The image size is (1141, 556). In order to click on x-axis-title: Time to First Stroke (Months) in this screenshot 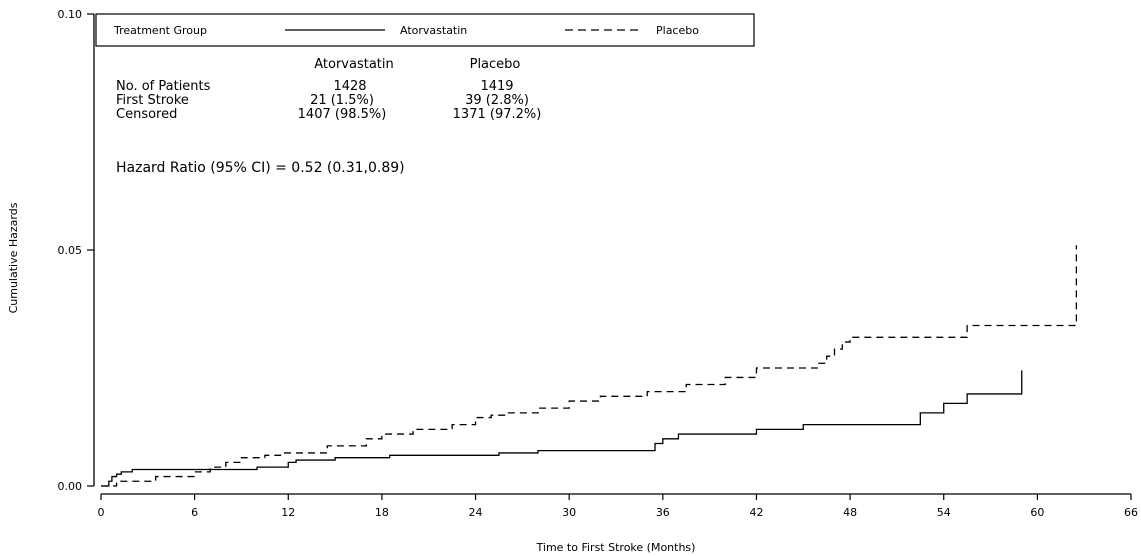, I will do `click(616, 547)`.